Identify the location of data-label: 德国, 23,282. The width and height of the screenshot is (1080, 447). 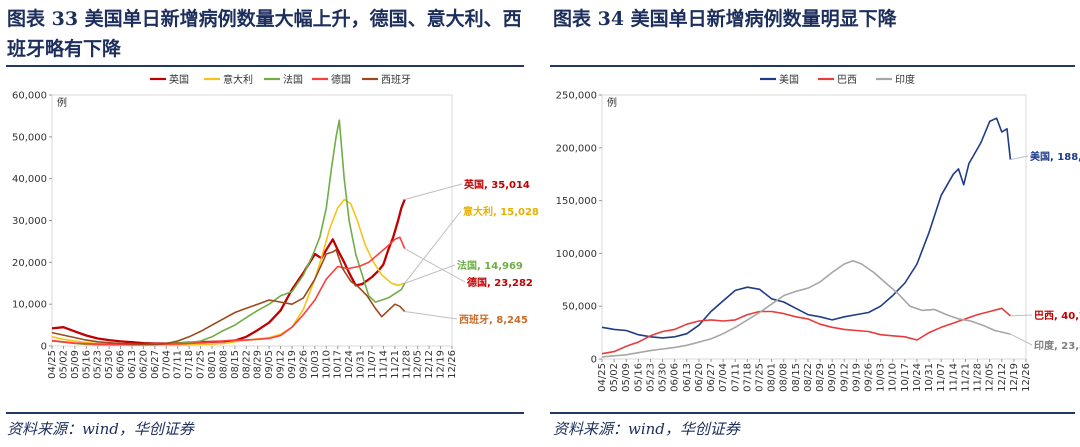
(499, 282).